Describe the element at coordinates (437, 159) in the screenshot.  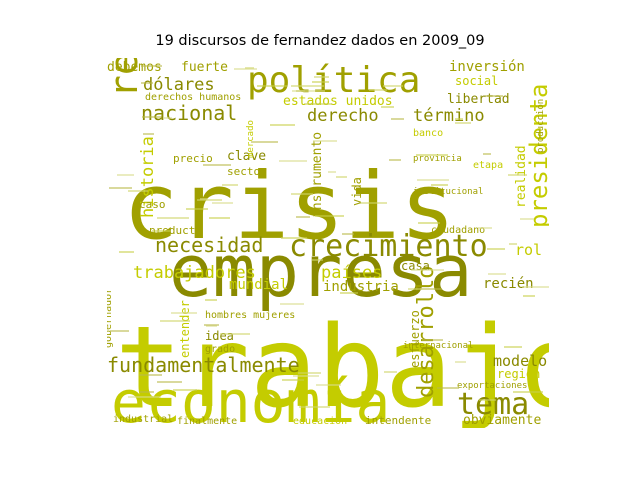
I see `word-59: provincia` at that location.